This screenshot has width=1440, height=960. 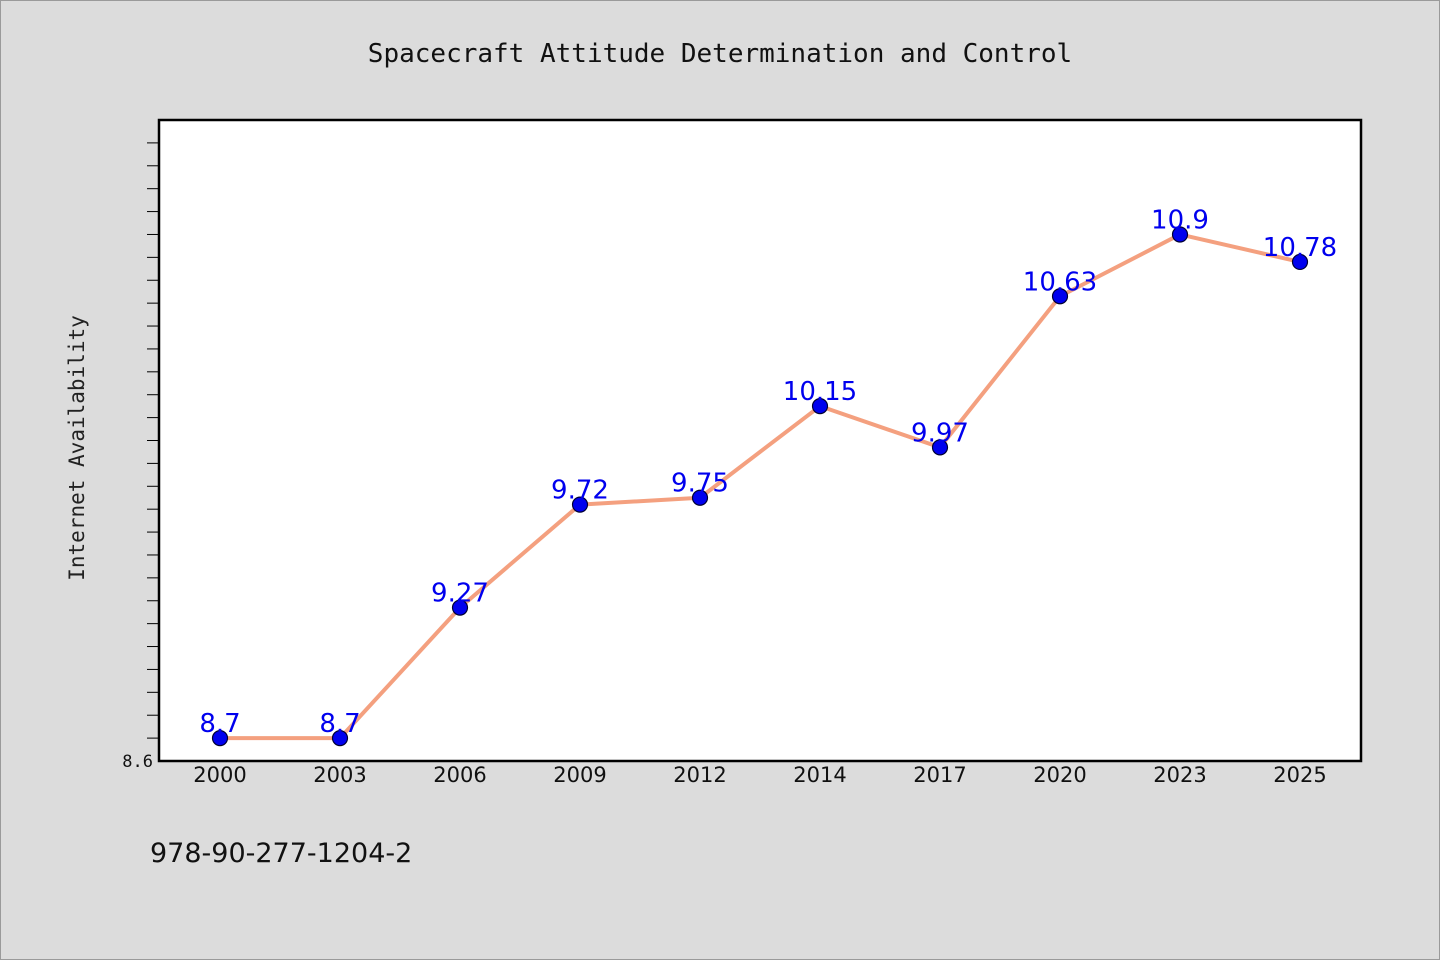 I want to click on y-tick-label: 8.6, so click(x=137, y=762).